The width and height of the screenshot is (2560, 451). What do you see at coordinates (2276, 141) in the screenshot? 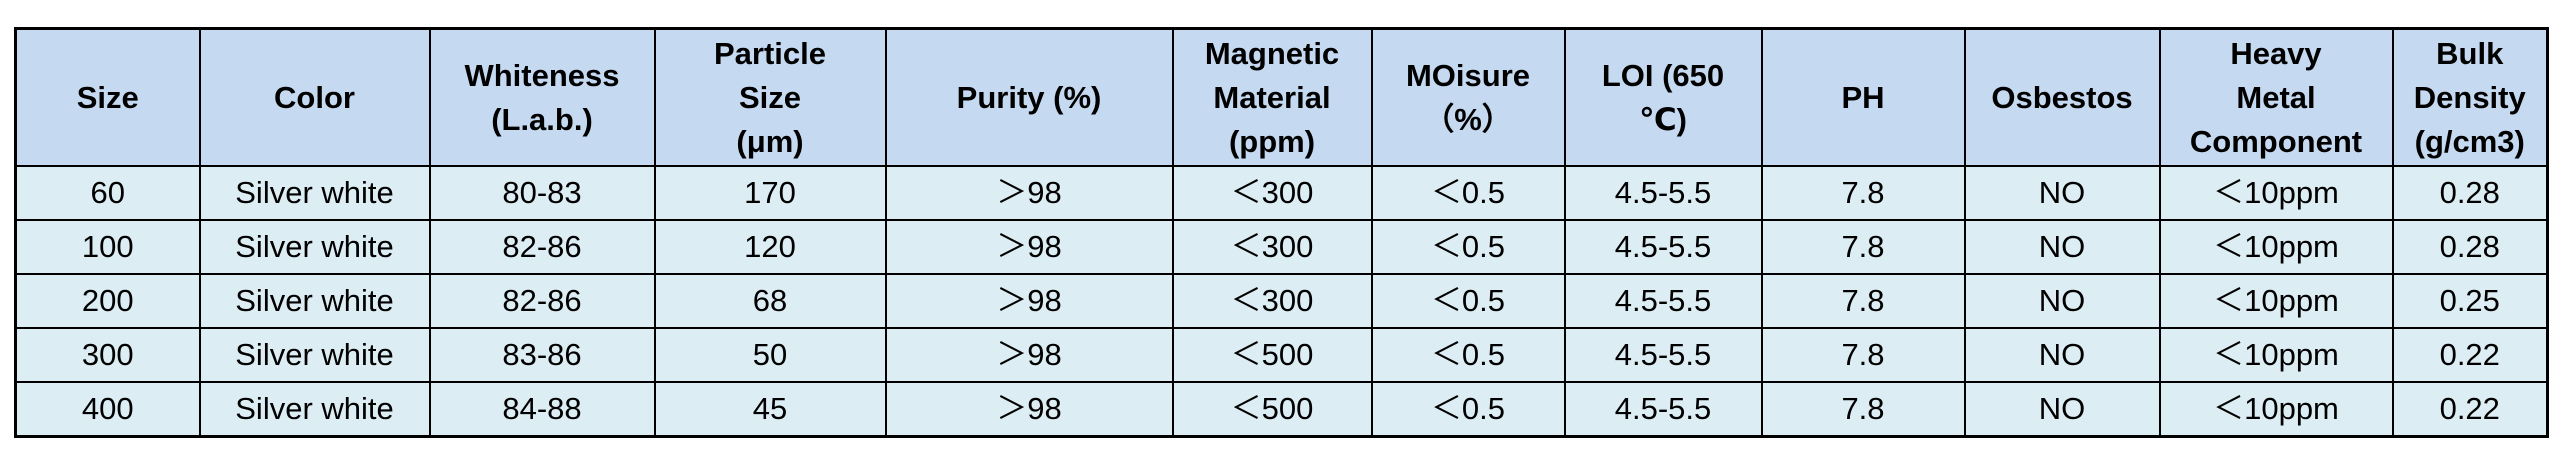
I see `header-line: Component` at bounding box center [2276, 141].